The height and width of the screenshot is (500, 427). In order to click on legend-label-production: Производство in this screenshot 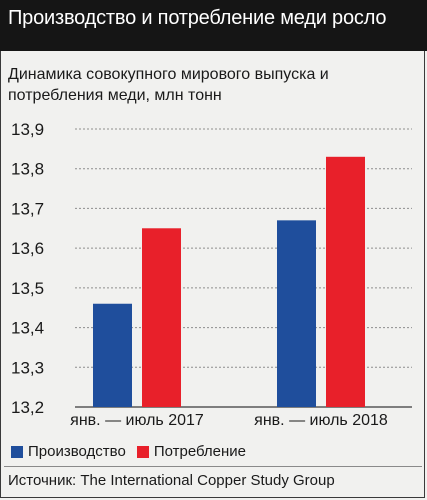, I will do `click(77, 451)`.